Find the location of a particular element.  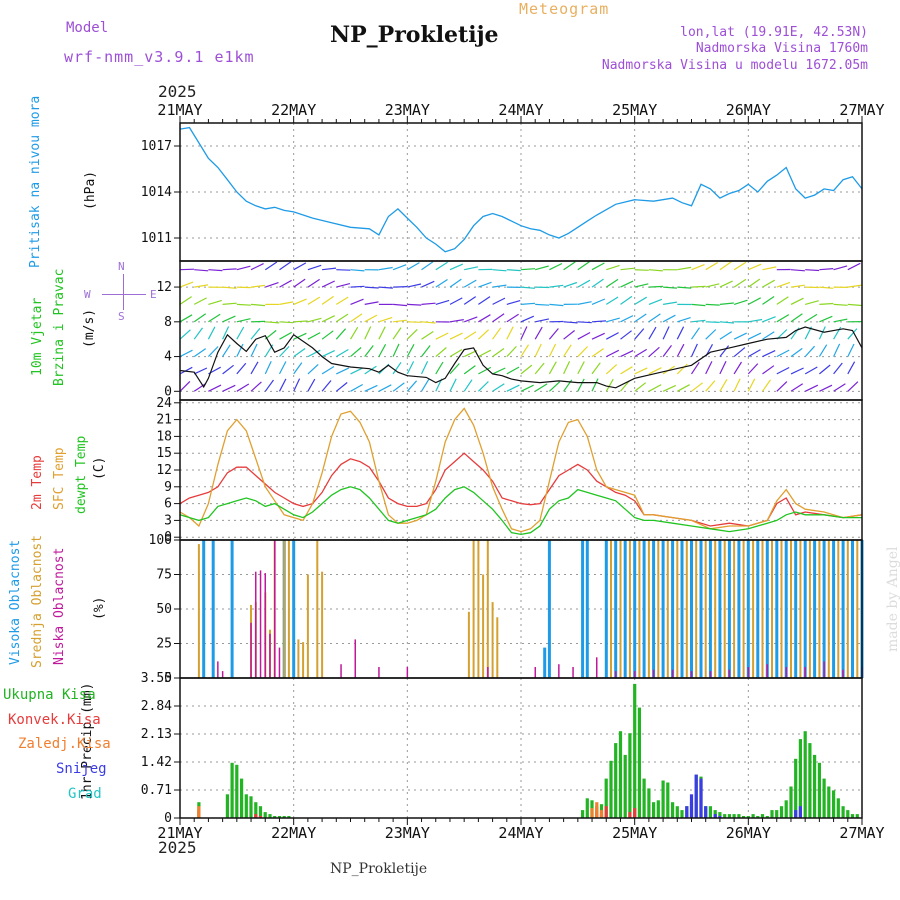

temp-line-sfc-temp is located at coordinates (521, 470).